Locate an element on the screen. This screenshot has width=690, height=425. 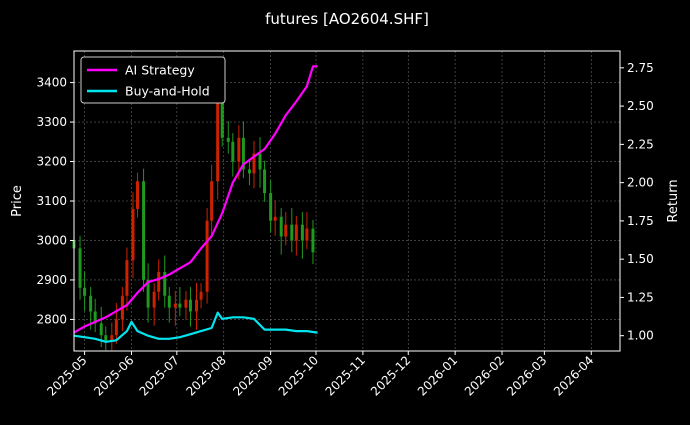
y-axis-right: 1.00 1.25 1.50 1.75 2.00 2.25 2.50 2.75 is located at coordinates (637, 202).